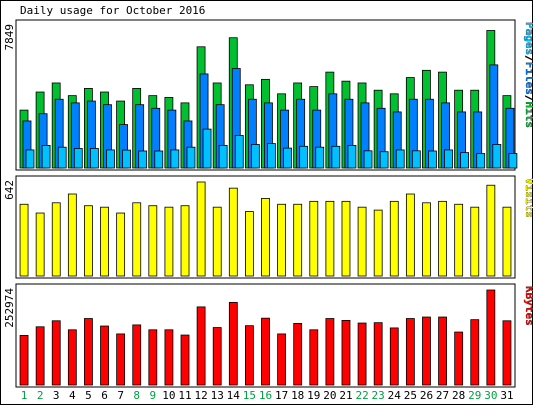  I want to click on day-label: 22, so click(361, 395).